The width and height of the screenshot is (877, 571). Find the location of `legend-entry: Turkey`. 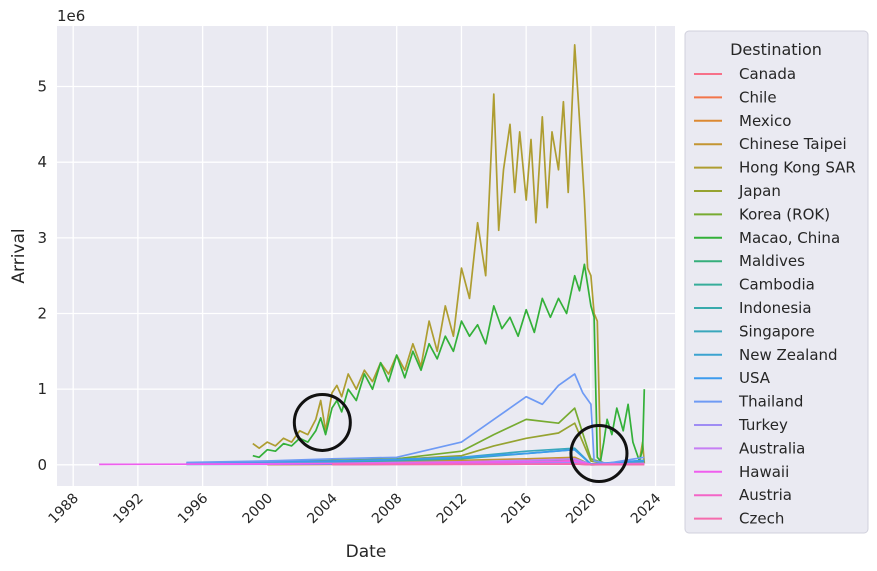

legend-entry: Turkey is located at coordinates (763, 425).